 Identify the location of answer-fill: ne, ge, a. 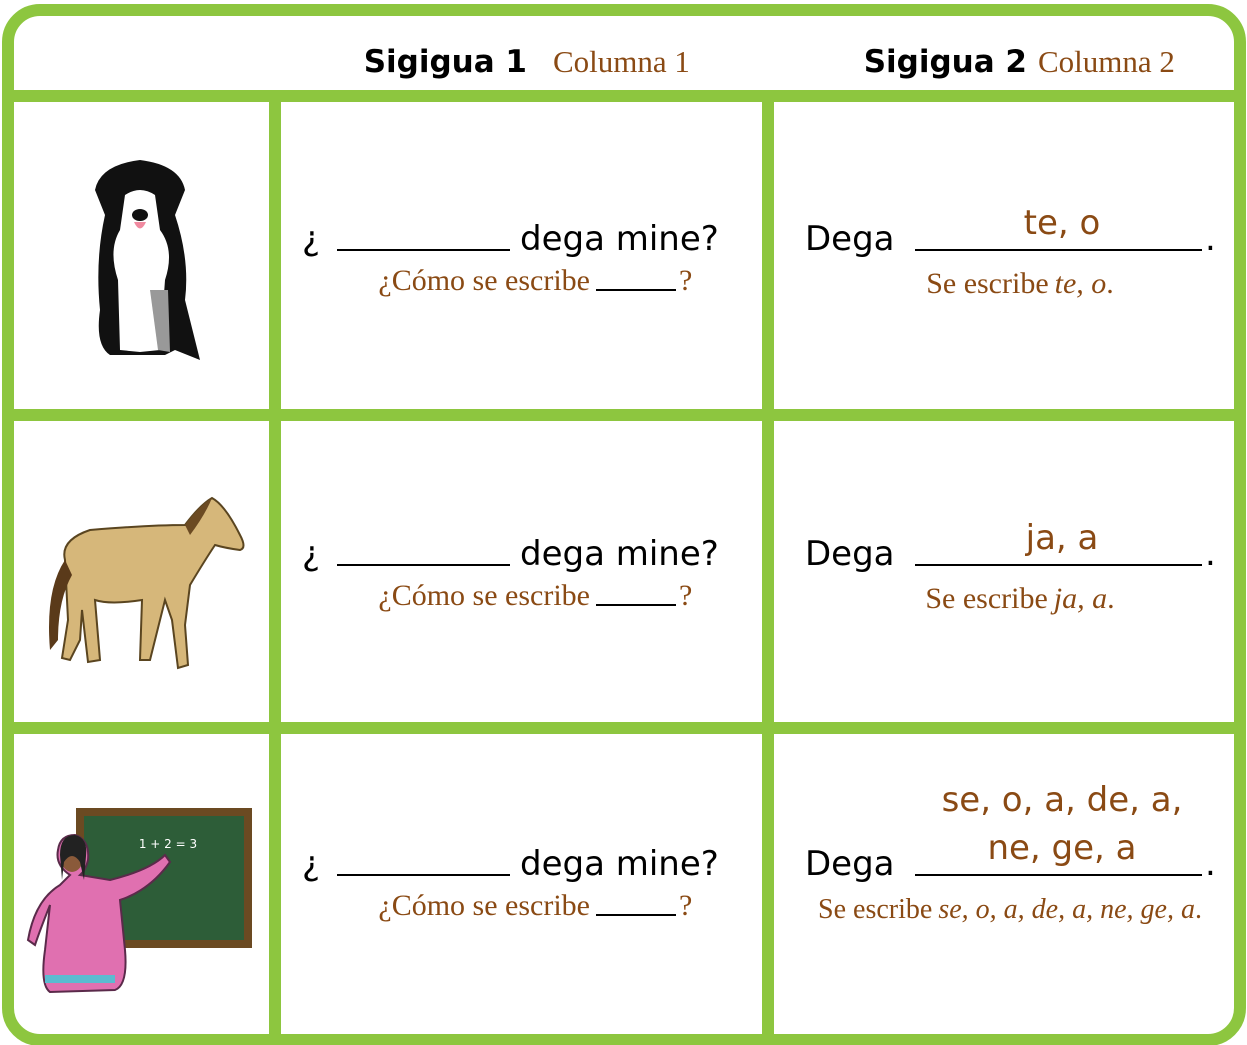
(1061, 848).